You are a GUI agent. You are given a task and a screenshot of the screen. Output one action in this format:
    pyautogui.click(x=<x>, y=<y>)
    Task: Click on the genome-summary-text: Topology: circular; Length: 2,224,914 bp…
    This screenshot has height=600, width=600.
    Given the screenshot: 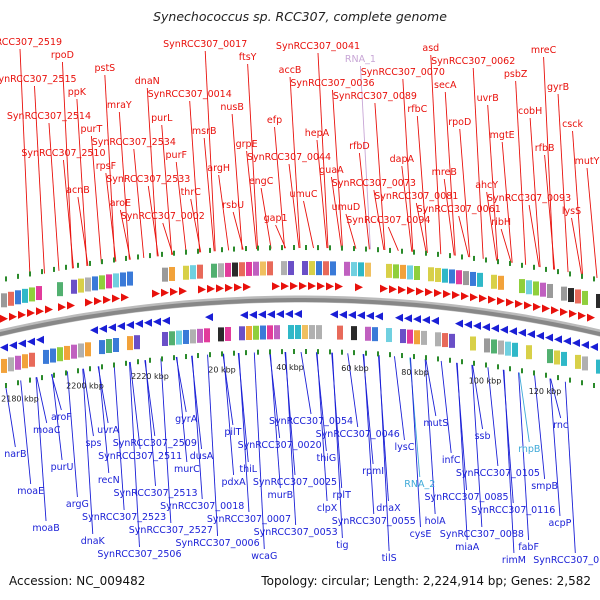 What is the action you would take?
    pyautogui.click(x=426, y=581)
    